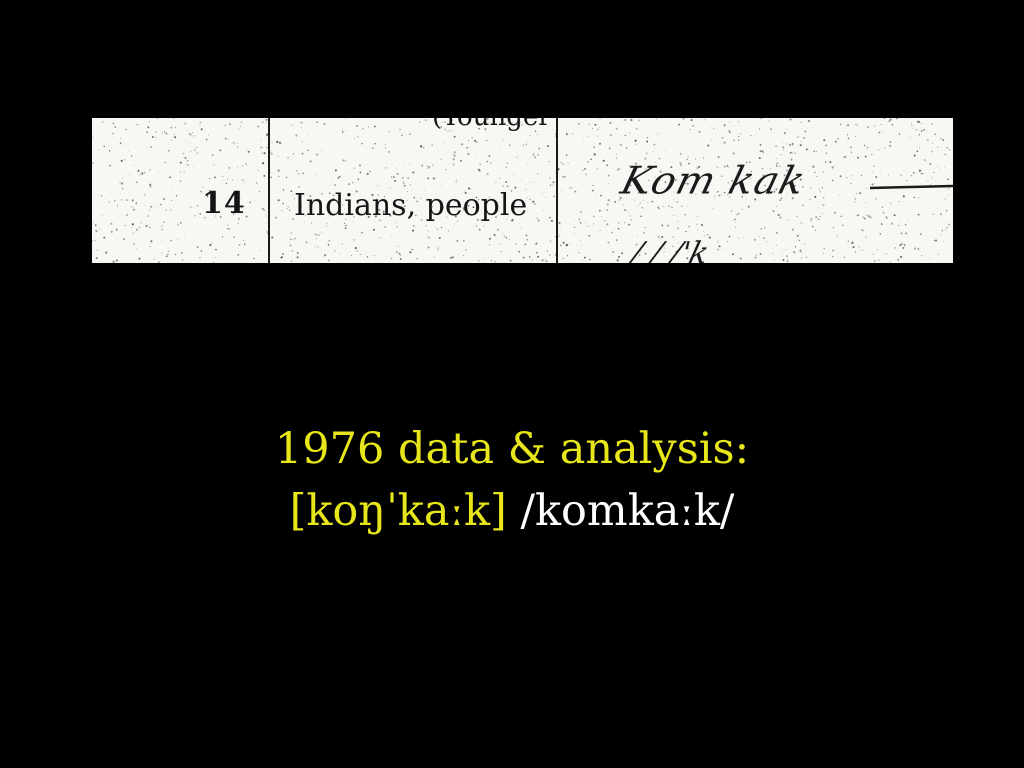 Image resolution: width=1024 pixels, height=768 pixels. What do you see at coordinates (512, 449) in the screenshot?
I see `caption-heading: 1976 data & analysis:` at bounding box center [512, 449].